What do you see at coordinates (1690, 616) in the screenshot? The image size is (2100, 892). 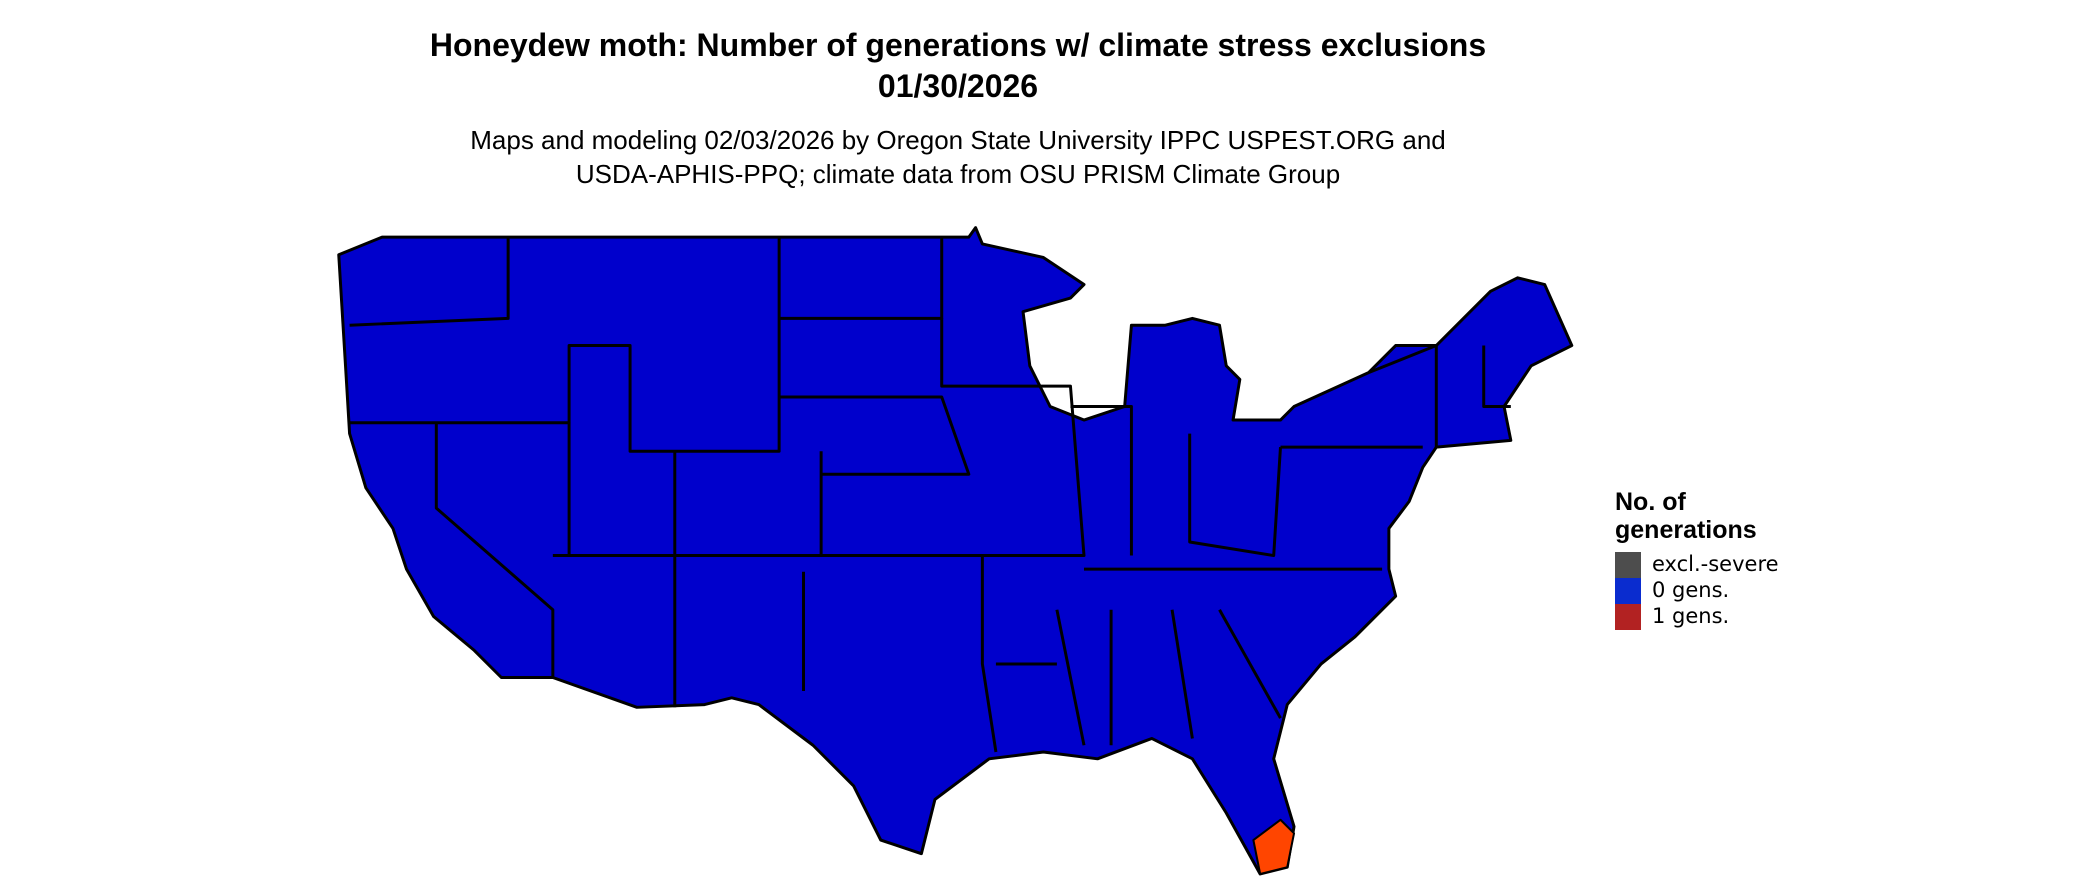 I see `legend-label: 1 gens.` at bounding box center [1690, 616].